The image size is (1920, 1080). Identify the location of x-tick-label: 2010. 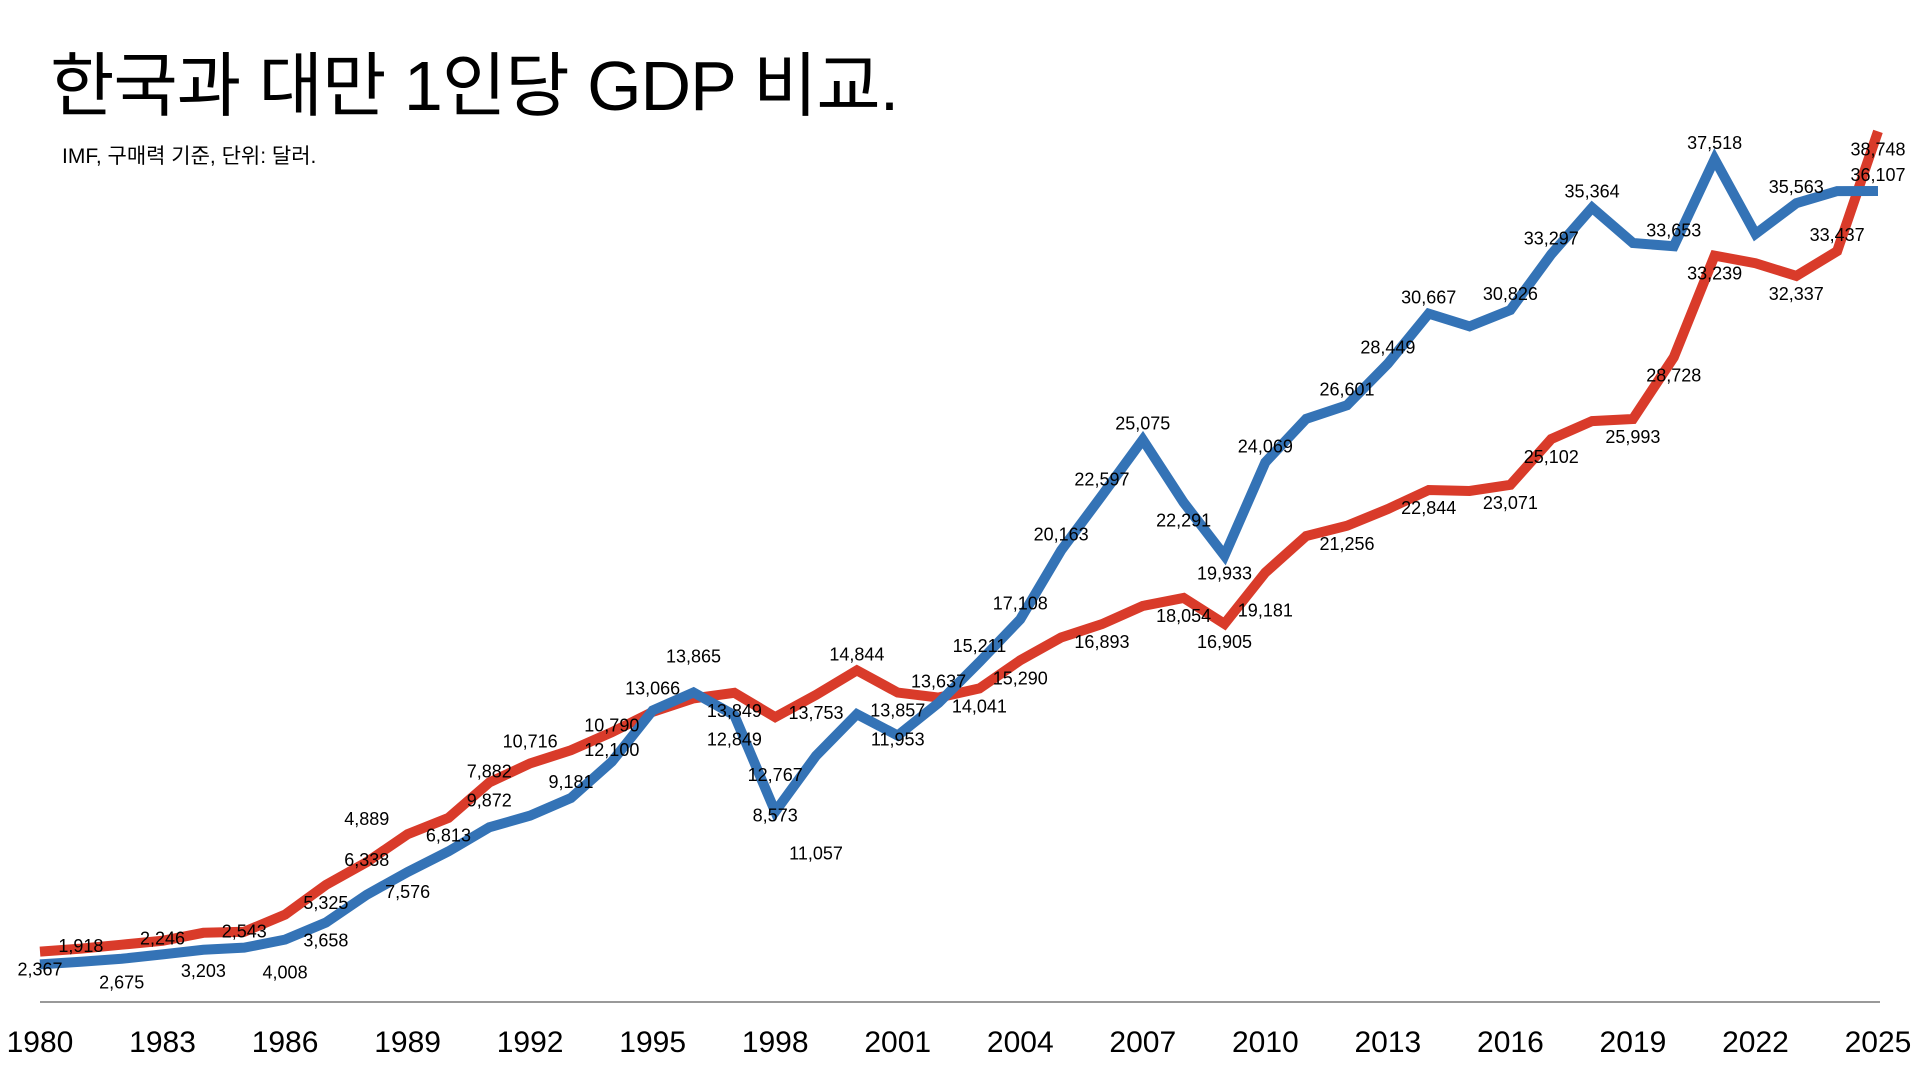
(1265, 1042).